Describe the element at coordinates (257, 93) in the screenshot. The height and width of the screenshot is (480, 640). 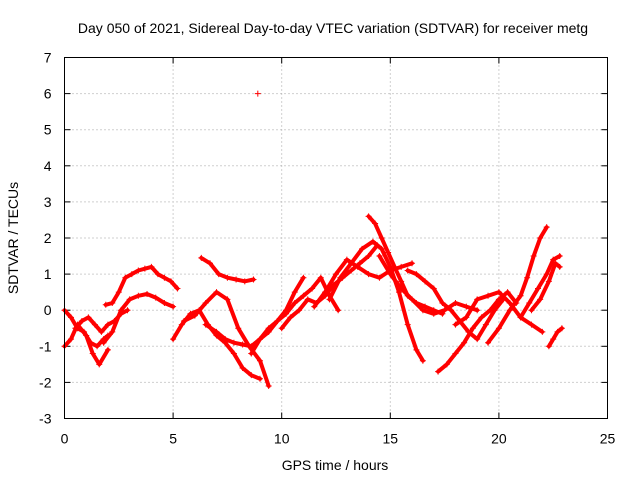
I see `outlier-point` at that location.